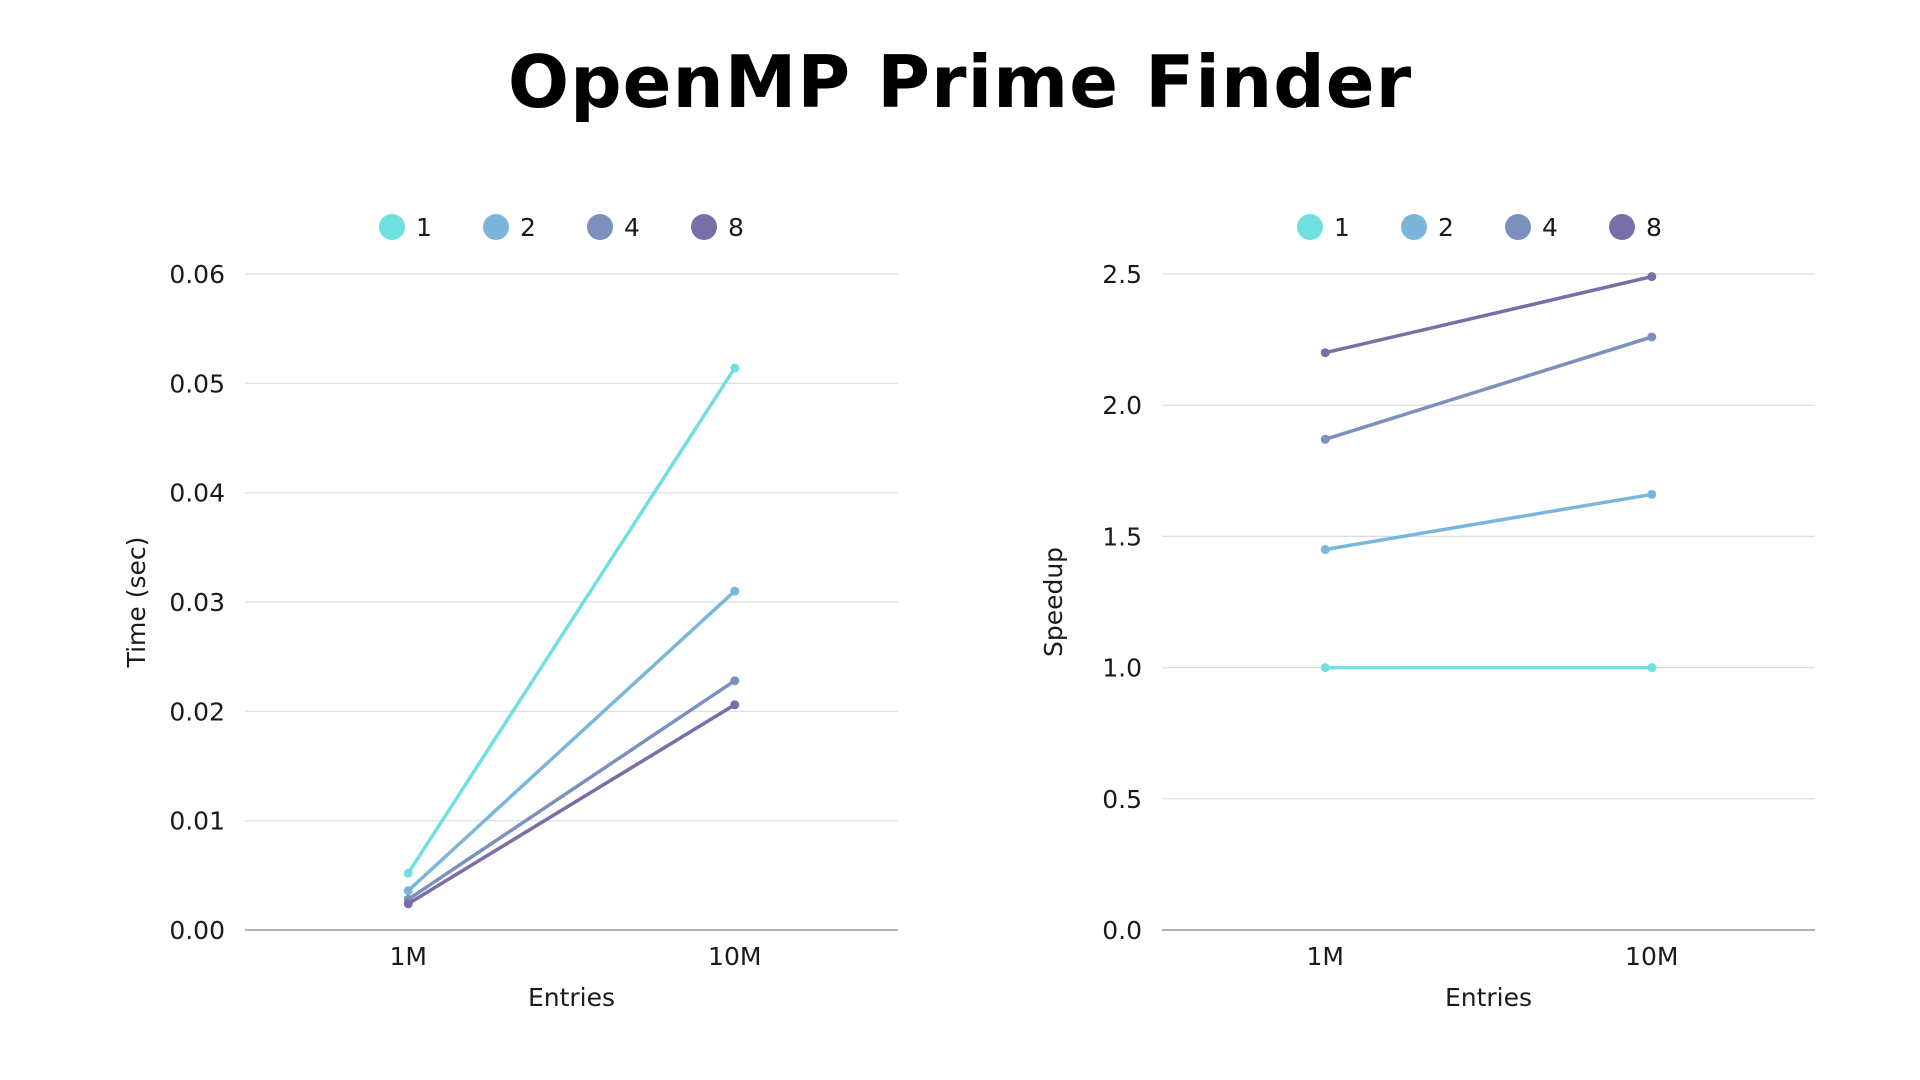 This screenshot has width=1920, height=1080. Describe the element at coordinates (1122, 668) in the screenshot. I see `y-tick-label: 1.0` at that location.